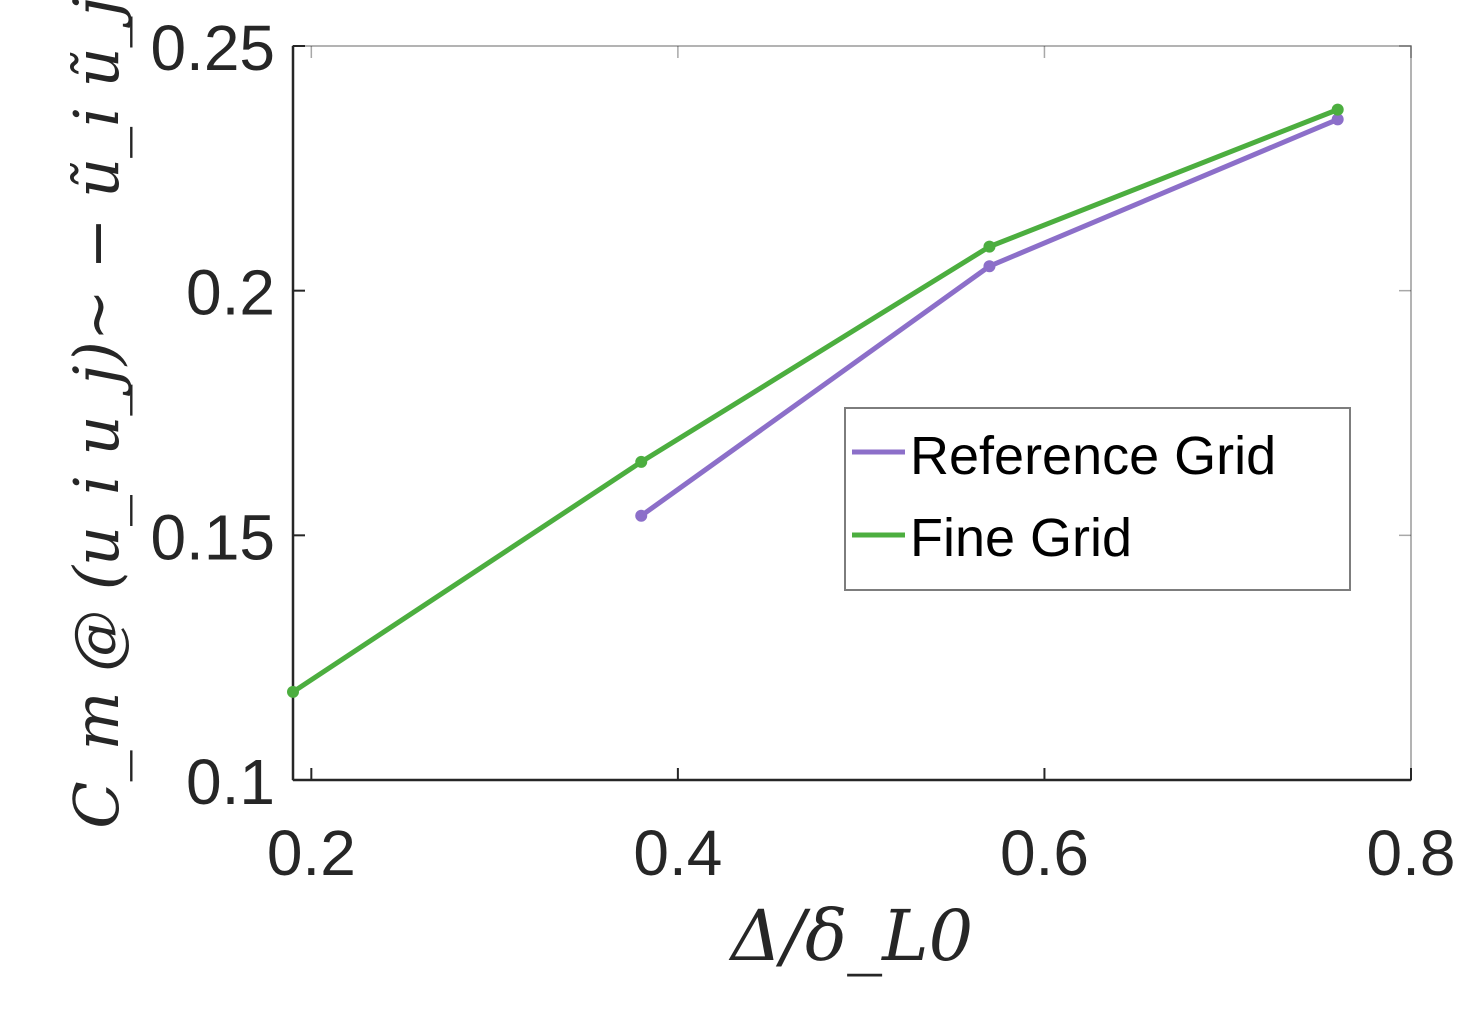 This screenshot has width=1482, height=1010. Describe the element at coordinates (850, 936) in the screenshot. I see `x-axis-label: Δ/δ_L0` at that location.